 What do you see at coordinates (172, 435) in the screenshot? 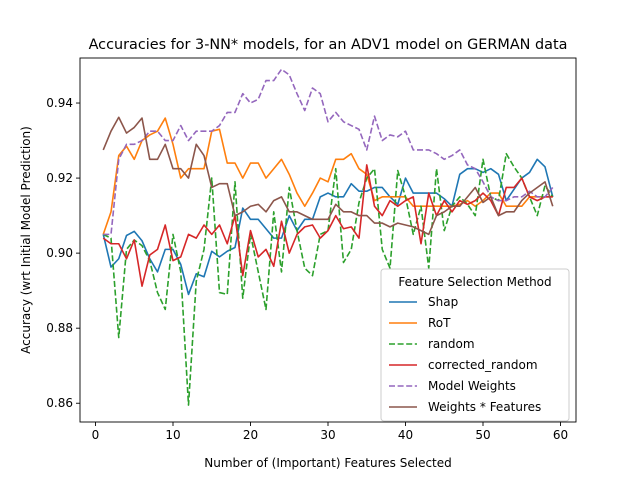
I see `x-tick-label: 10` at bounding box center [172, 435].